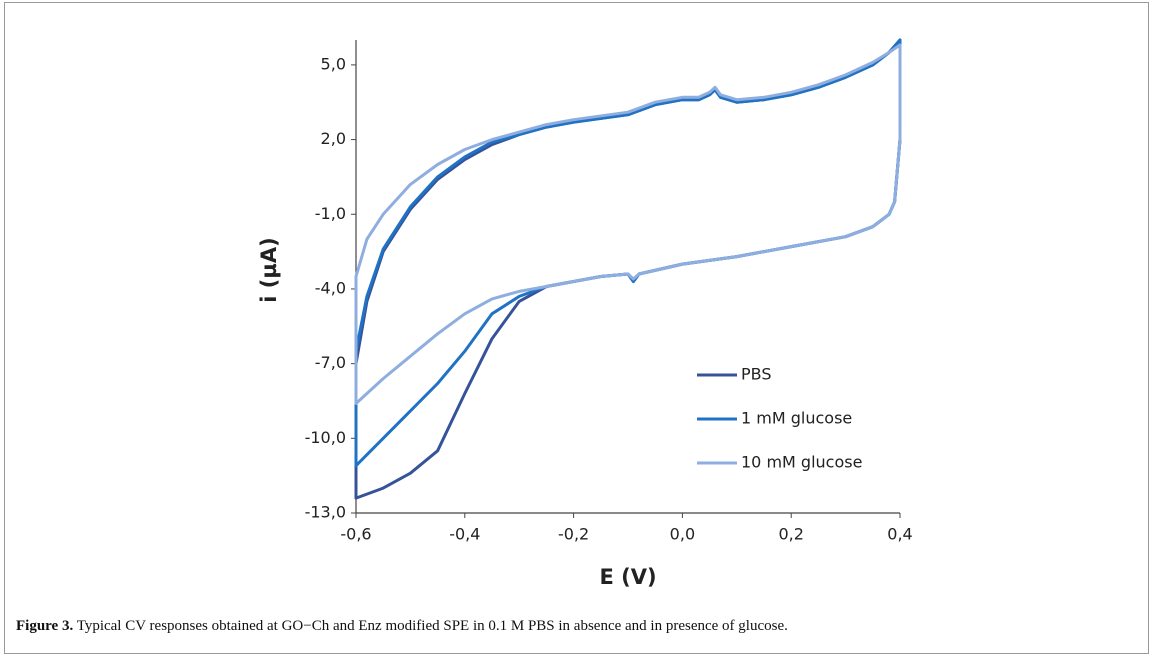  What do you see at coordinates (627, 577) in the screenshot?
I see `x-axis-title: E (V)` at bounding box center [627, 577].